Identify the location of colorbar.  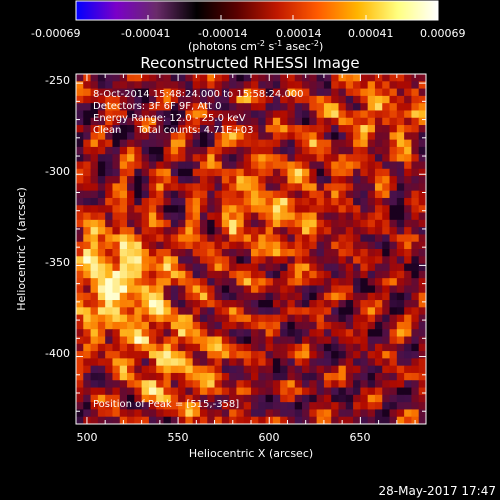
(257, 10).